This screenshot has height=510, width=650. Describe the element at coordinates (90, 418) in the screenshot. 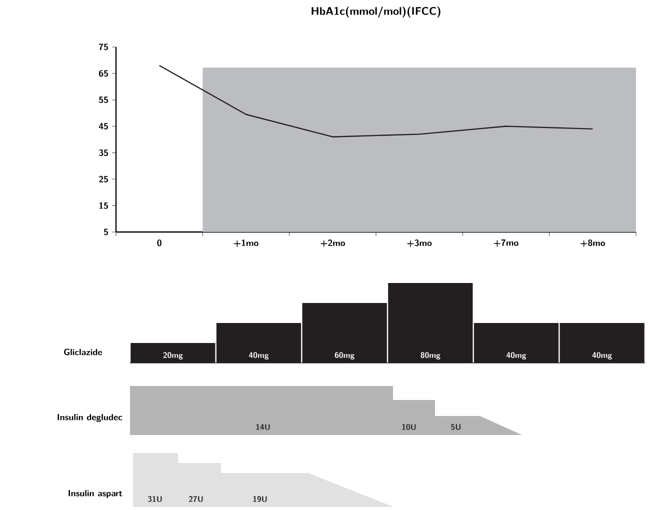

I see `text: Insulin degludec` at that location.